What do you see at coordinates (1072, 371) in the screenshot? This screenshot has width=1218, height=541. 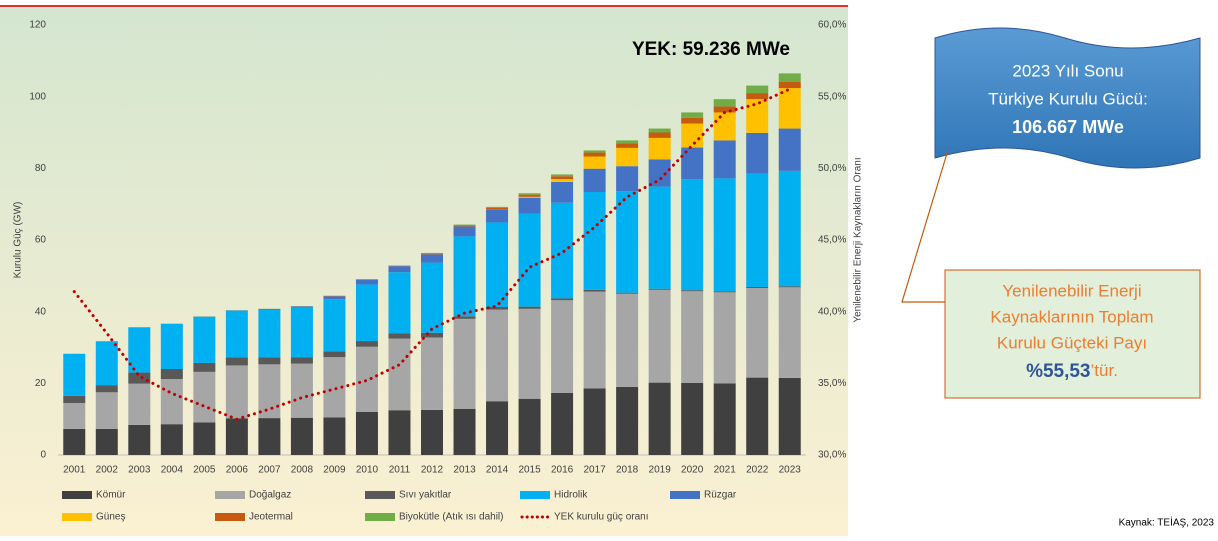 I see `callout-value: %55,53’tür.` at bounding box center [1072, 371].